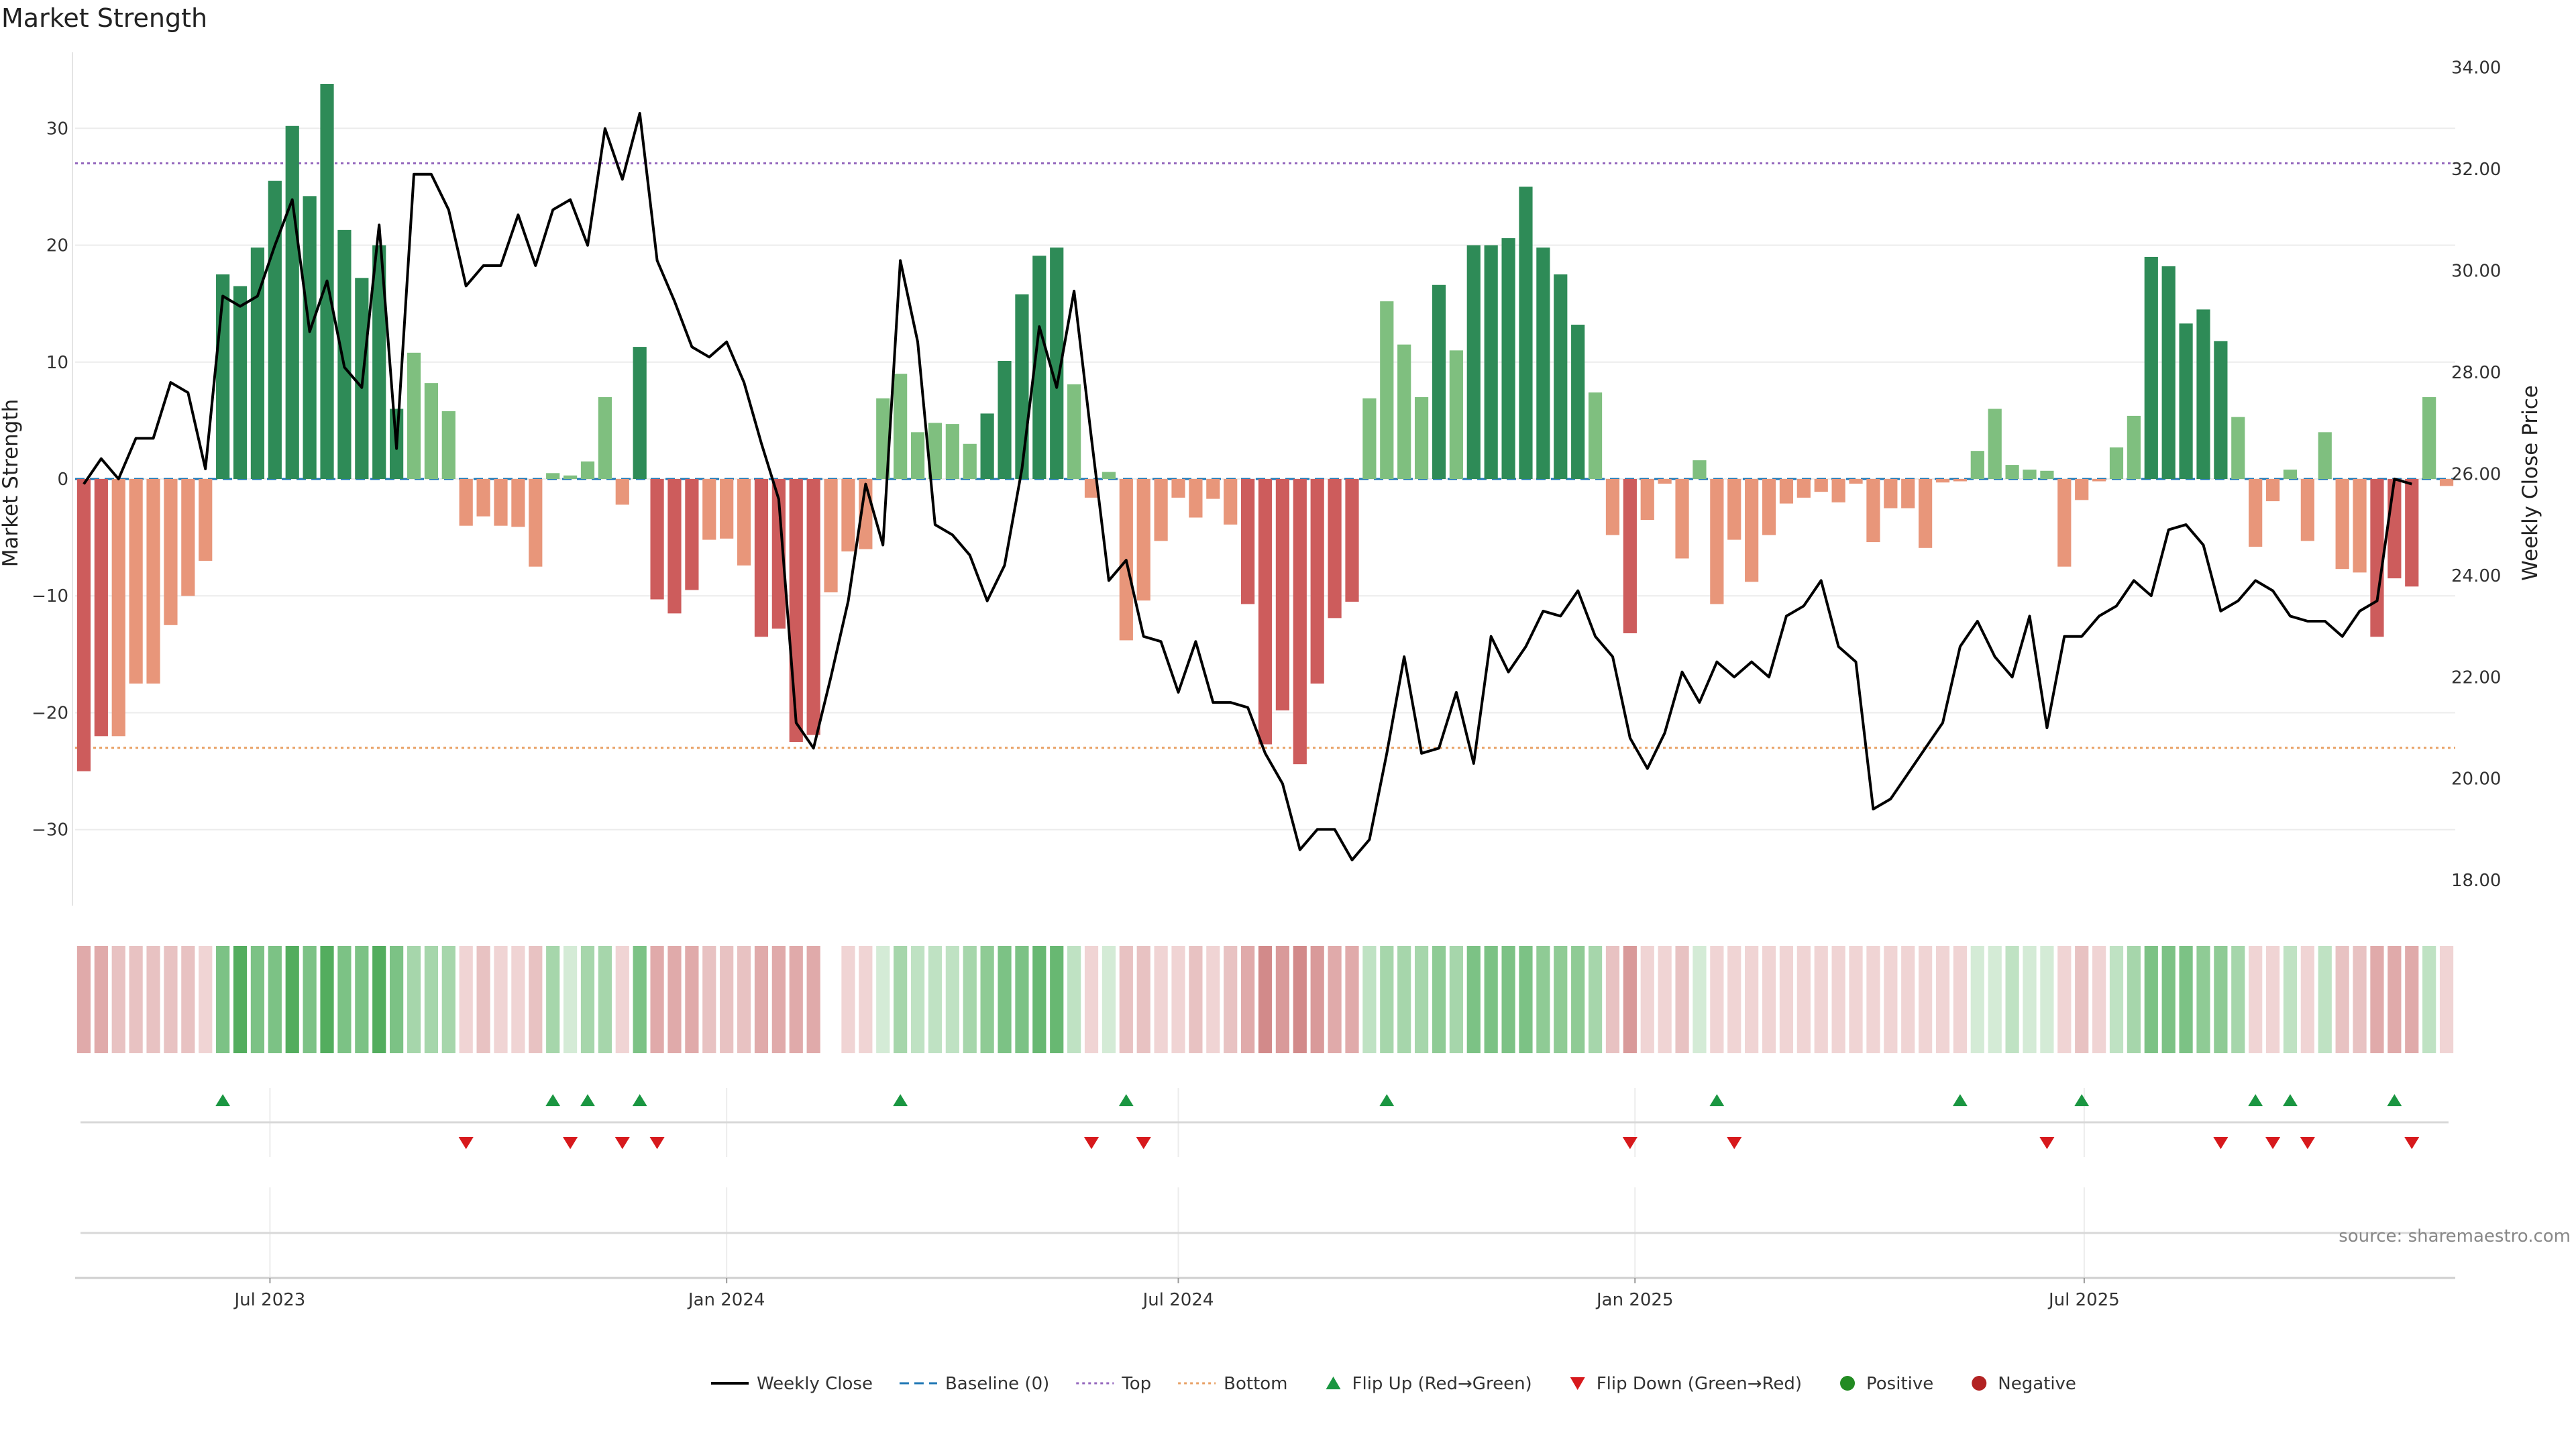  Describe the element at coordinates (2476, 677) in the screenshot. I see `y2-tick-label: 22.00` at that location.